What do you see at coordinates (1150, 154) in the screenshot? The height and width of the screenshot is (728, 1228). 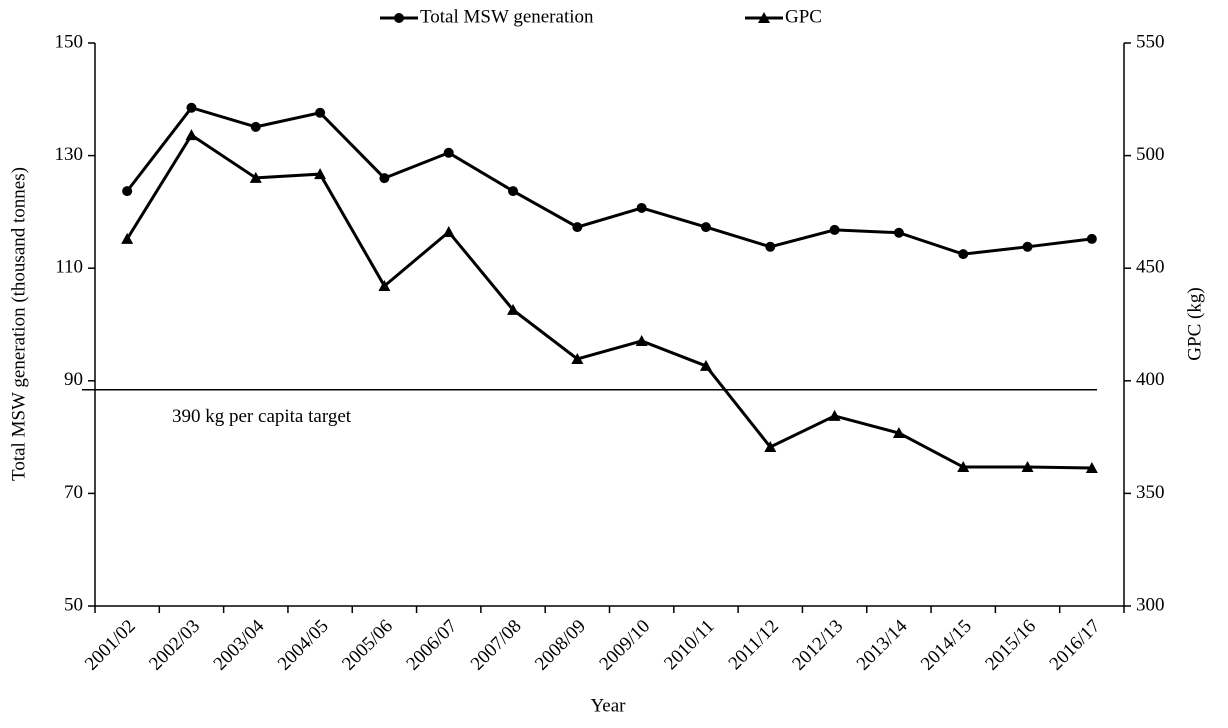 I see `y2-tick-label: 500` at bounding box center [1150, 154].